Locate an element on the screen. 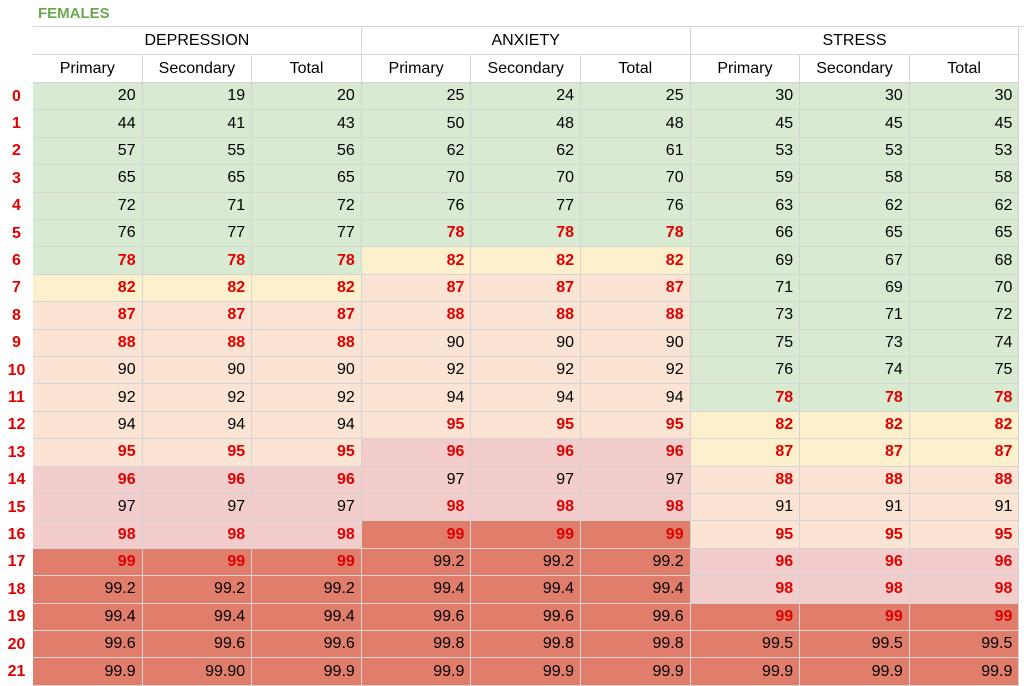  table-cell: 73 is located at coordinates (745, 316).